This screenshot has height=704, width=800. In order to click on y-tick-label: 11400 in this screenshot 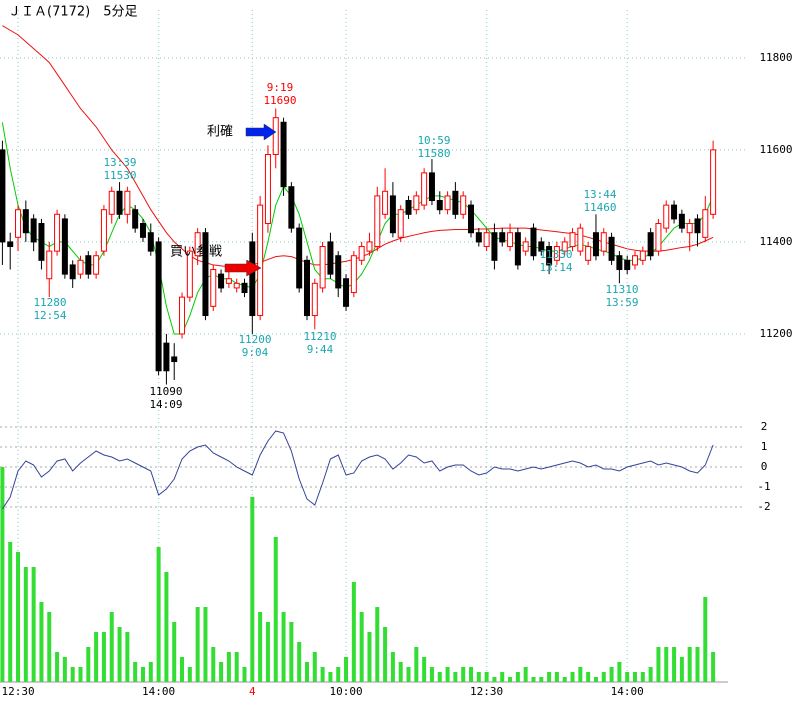, I will do `click(775, 241)`.